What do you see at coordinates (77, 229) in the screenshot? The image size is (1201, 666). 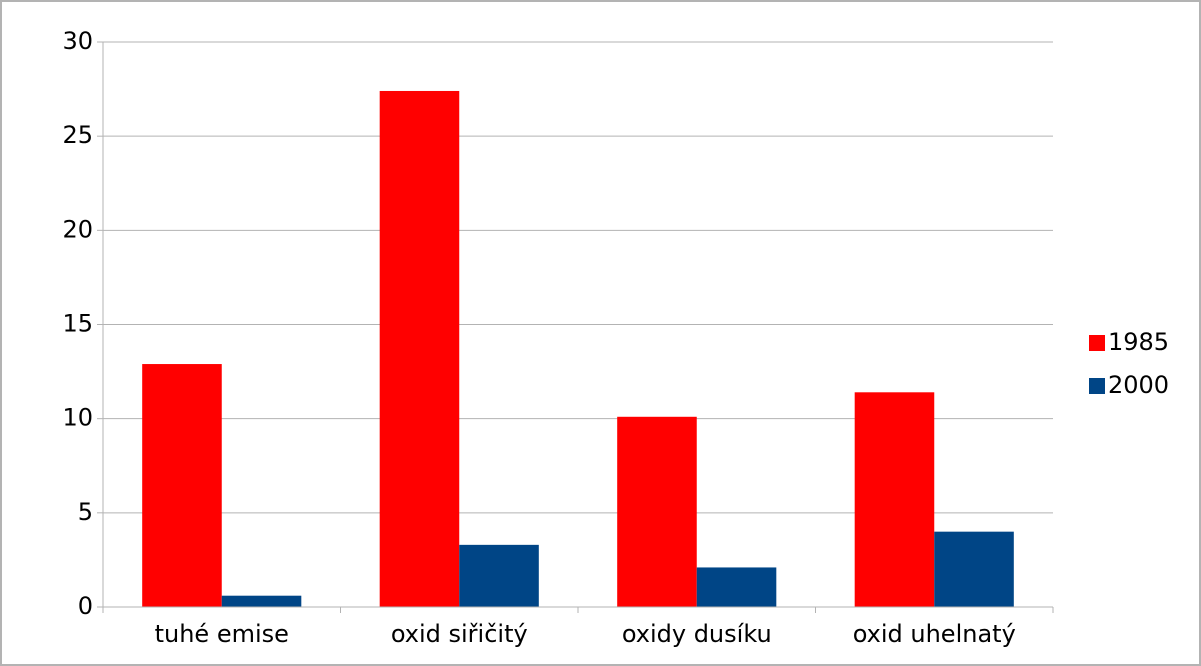 I see `y-tick-label: 20` at bounding box center [77, 229].